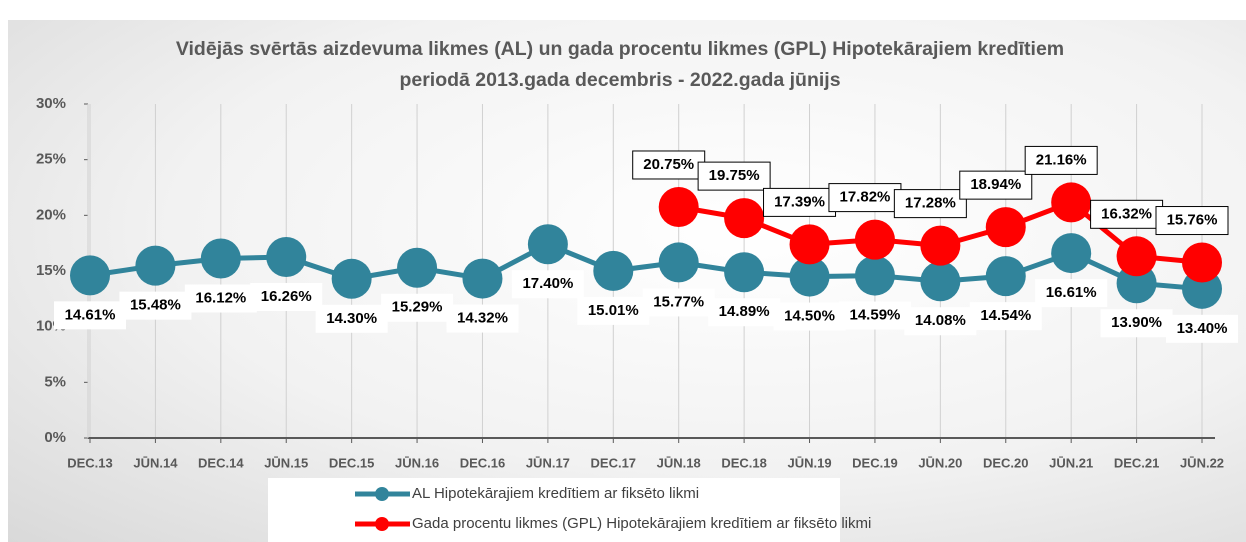 The height and width of the screenshot is (542, 1246). I want to click on data-label: 14.50%, so click(809, 316).